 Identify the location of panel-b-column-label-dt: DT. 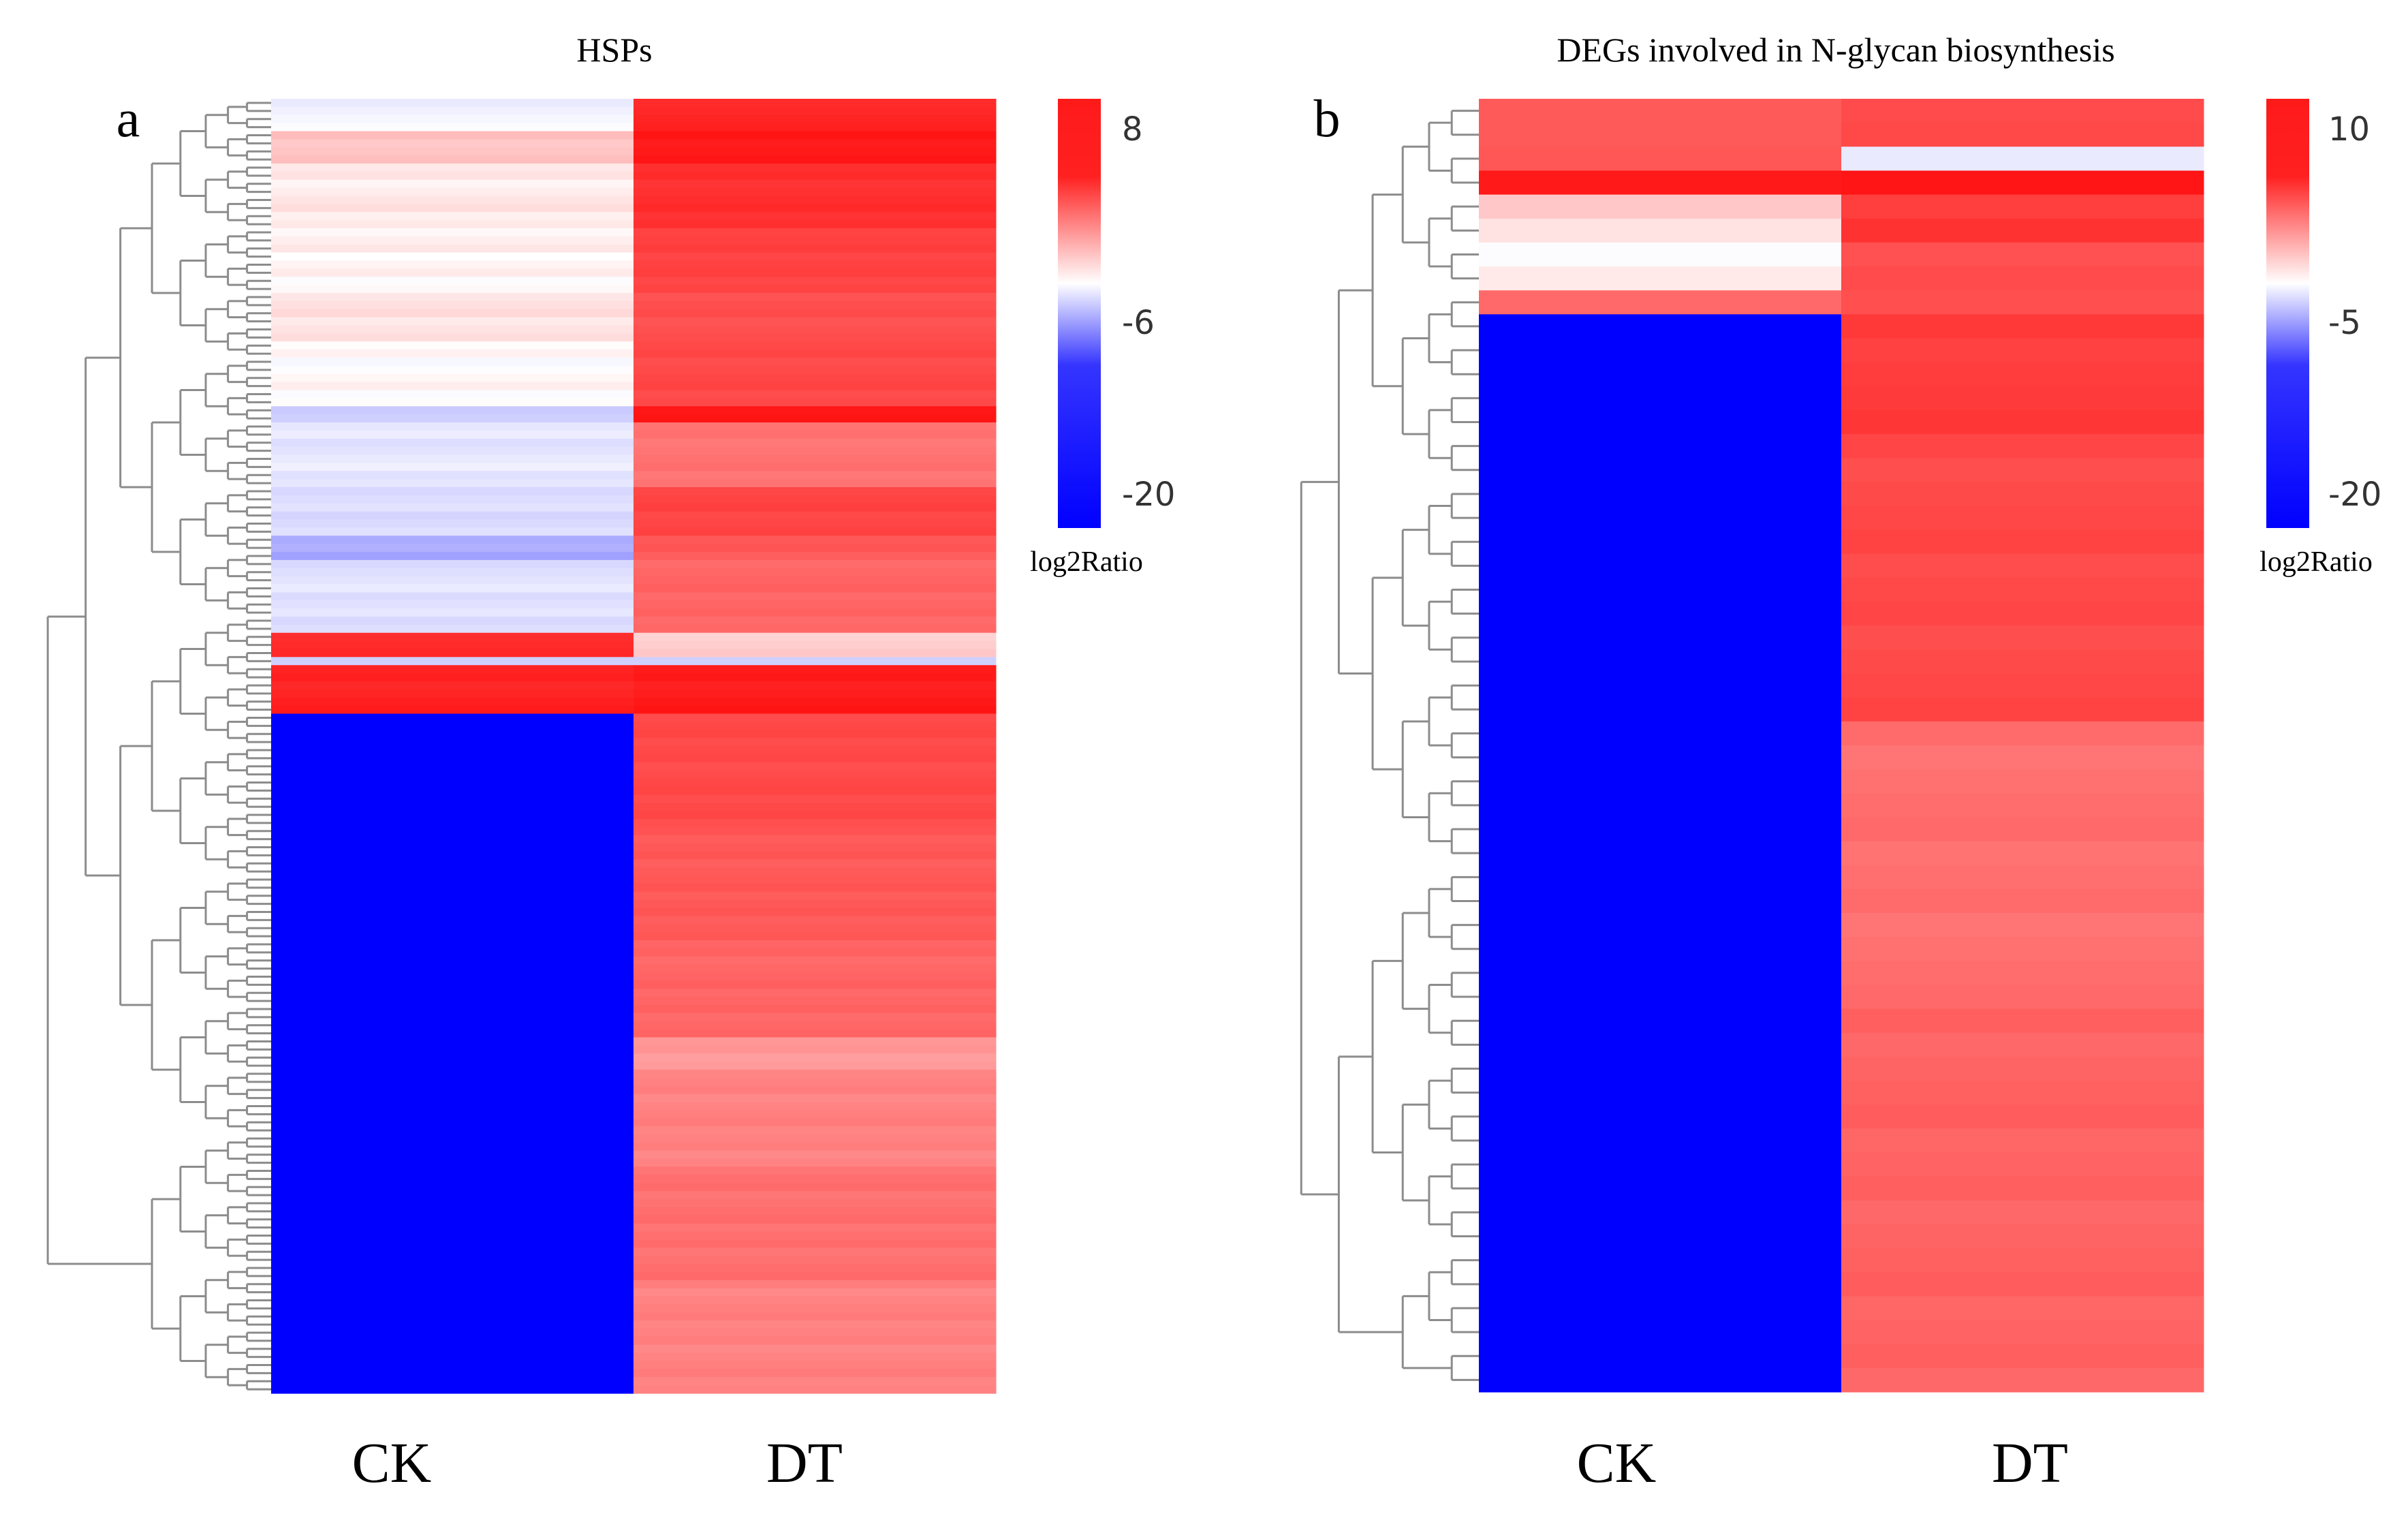
(2030, 1463).